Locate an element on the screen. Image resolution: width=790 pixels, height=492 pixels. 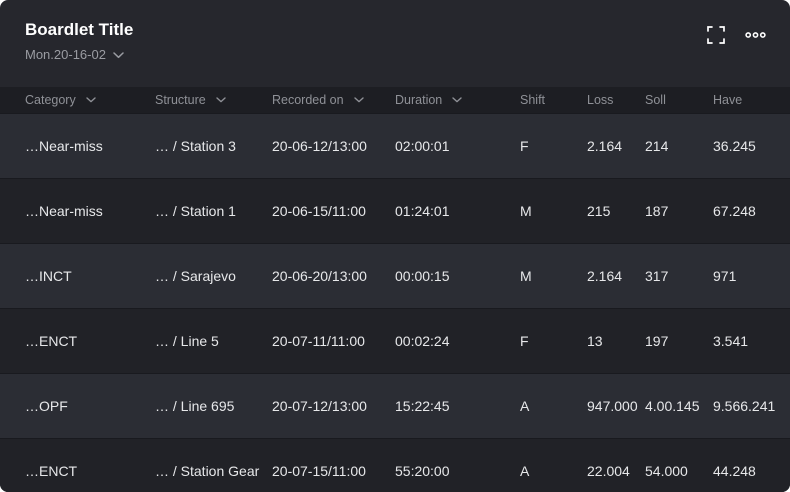
column-label: Recorded on is located at coordinates (308, 100).